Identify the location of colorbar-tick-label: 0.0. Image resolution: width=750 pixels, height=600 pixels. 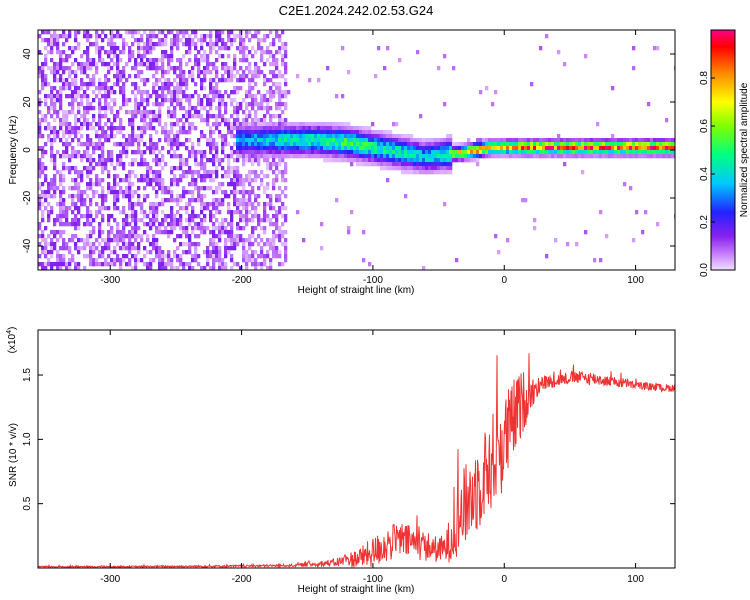
(704, 270).